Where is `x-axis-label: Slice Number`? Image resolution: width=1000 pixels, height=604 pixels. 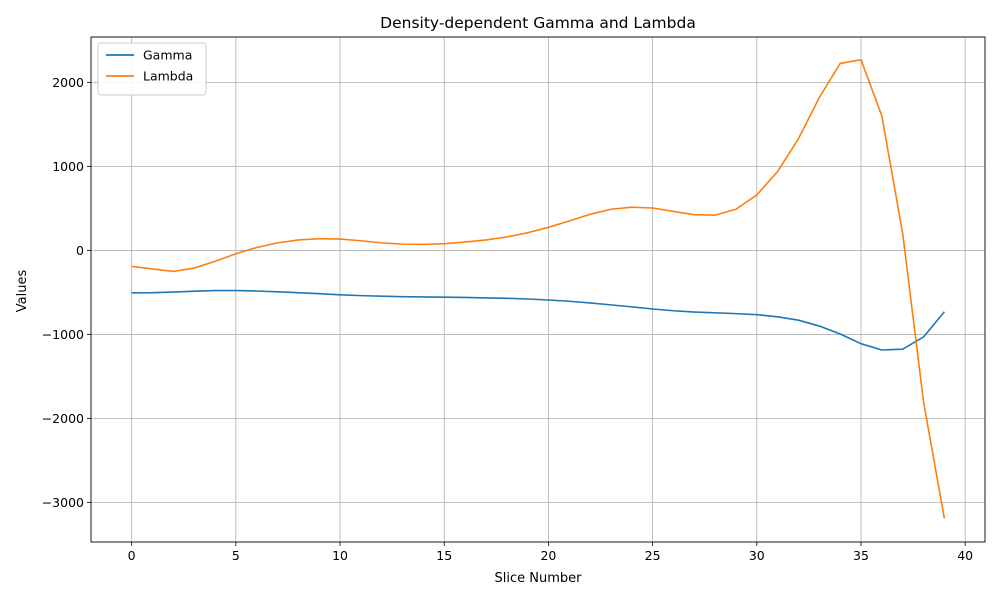
x-axis-label: Slice Number is located at coordinates (539, 578).